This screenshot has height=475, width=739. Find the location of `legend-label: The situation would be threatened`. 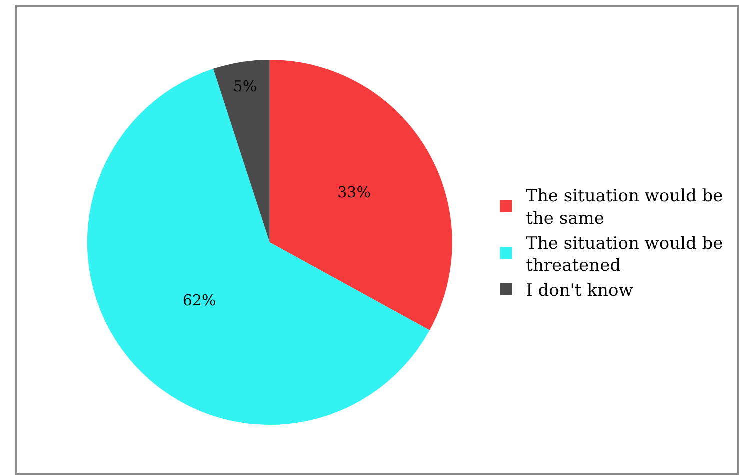

legend-label: The situation would be threatened is located at coordinates (625, 255).